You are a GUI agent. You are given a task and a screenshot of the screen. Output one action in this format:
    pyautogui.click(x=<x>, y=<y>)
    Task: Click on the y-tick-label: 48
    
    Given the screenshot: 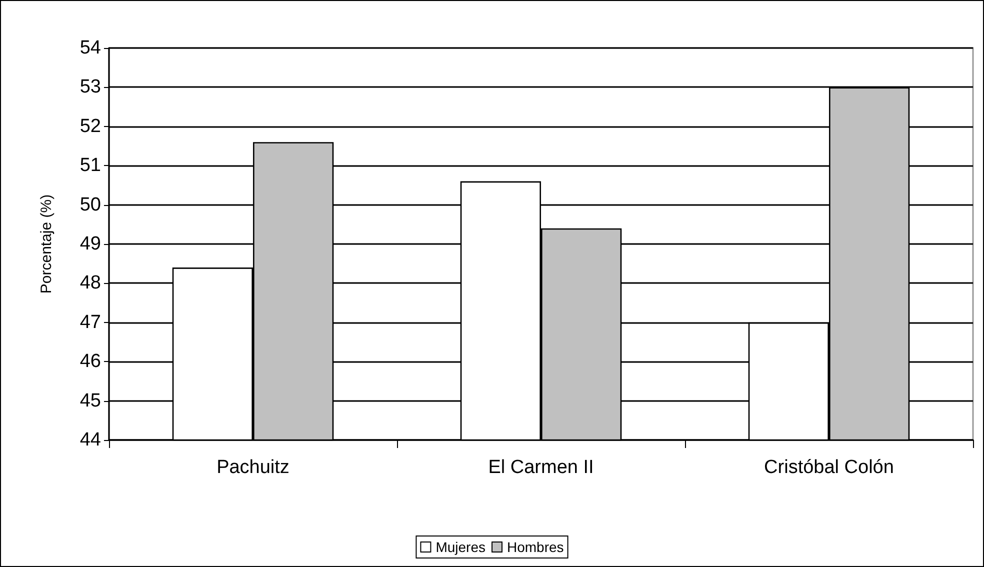 What is the action you would take?
    pyautogui.click(x=90, y=283)
    